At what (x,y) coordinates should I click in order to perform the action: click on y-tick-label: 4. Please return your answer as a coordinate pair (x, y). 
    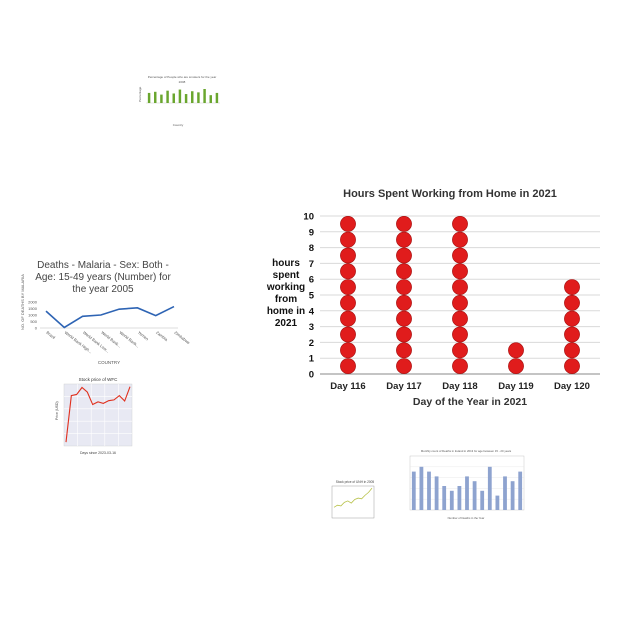
    Looking at the image, I should click on (312, 311).